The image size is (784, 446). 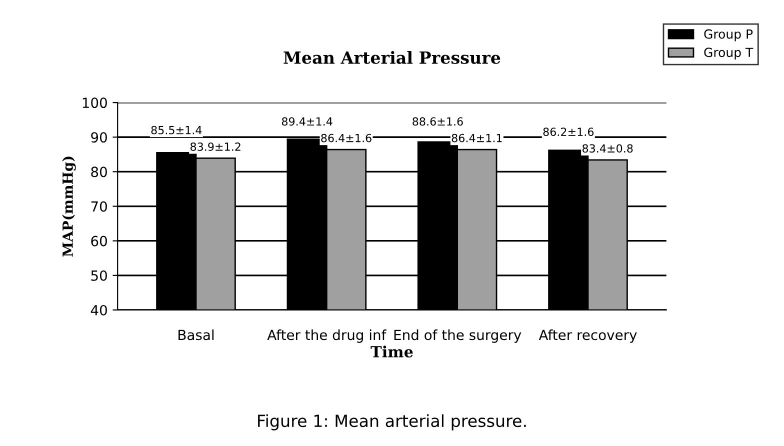 I want to click on x-axis-title: Time, so click(x=391, y=352).